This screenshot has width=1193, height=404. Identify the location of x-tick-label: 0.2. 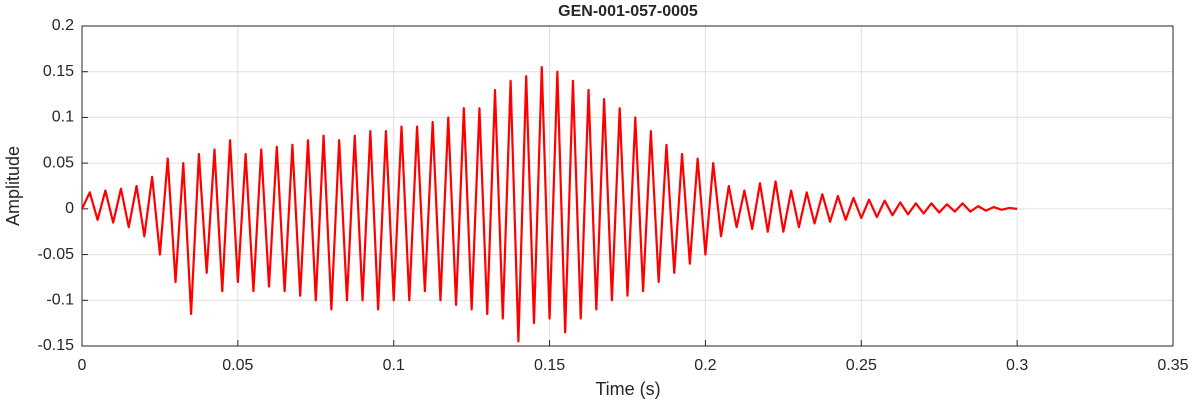
(705, 365).